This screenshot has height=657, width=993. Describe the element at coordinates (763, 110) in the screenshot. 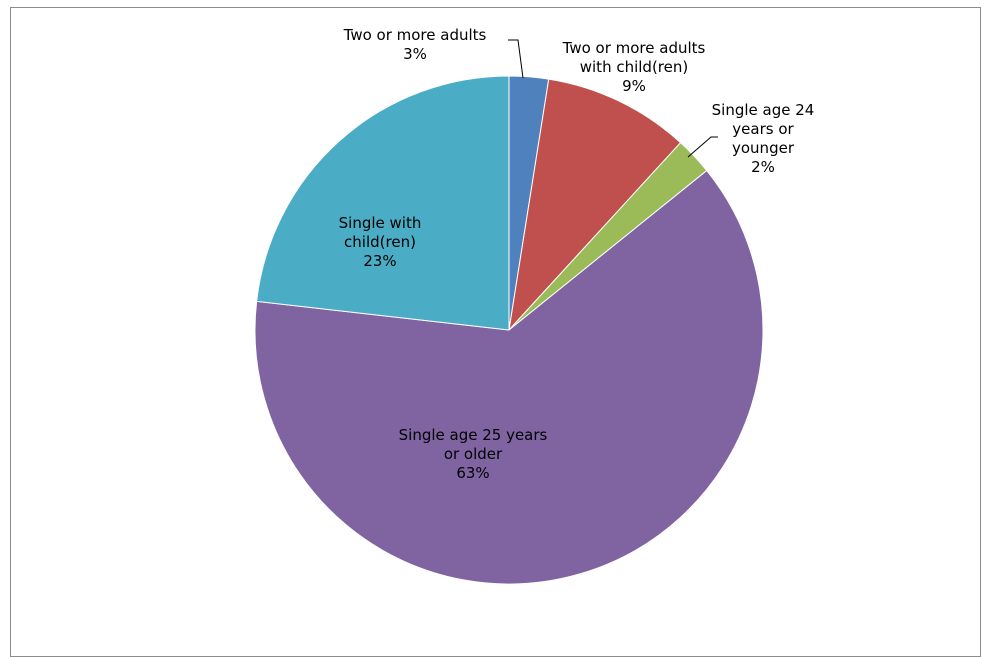

I see `slice-label-line: Single age 24` at that location.